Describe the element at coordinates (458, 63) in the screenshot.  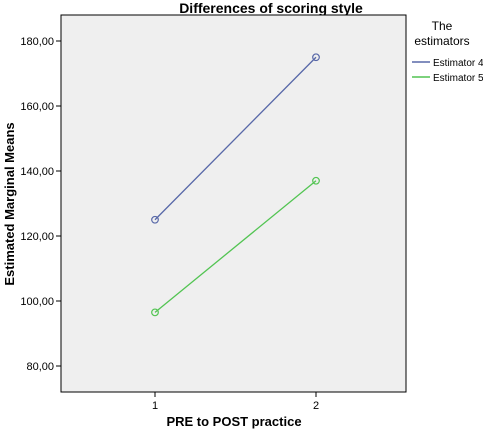
I see `legend-label: Estimator 4` at that location.